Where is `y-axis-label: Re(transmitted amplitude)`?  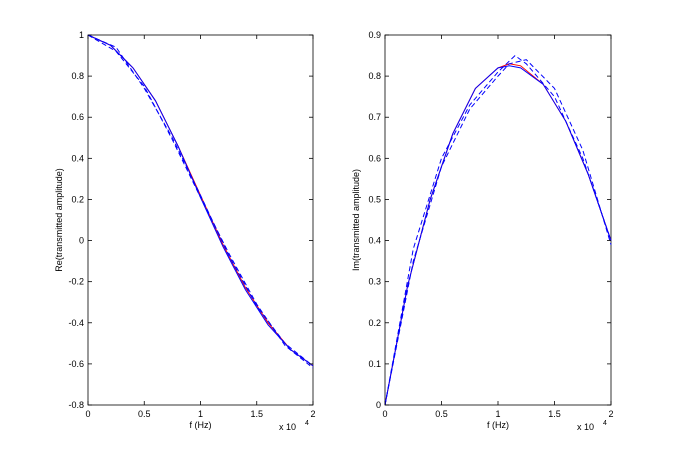 y-axis-label: Re(transmitted amplitude) is located at coordinates (59, 220).